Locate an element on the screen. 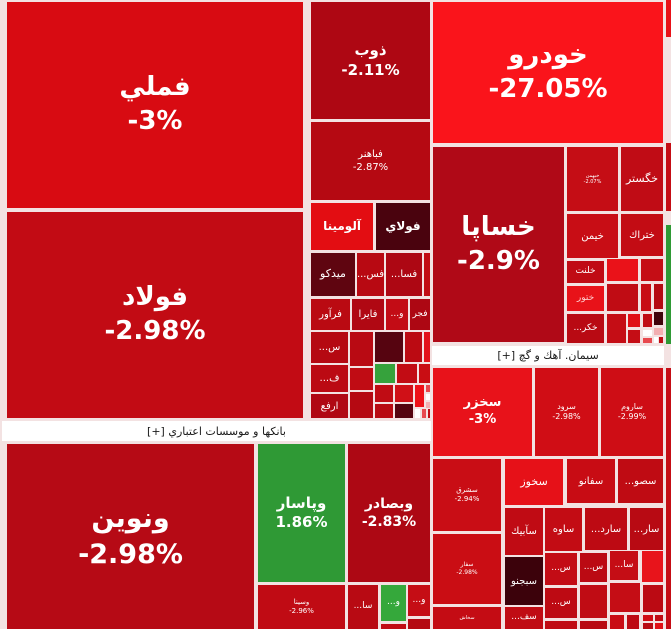  treemap-tile: سبجنو is located at coordinates (524, 581).